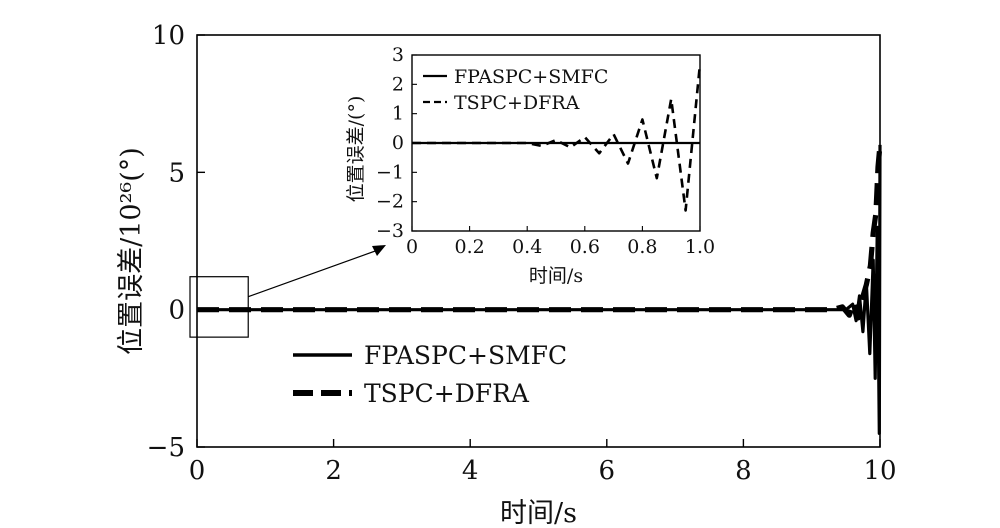  I want to click on main-x-tick-label: 8, so click(743, 471).